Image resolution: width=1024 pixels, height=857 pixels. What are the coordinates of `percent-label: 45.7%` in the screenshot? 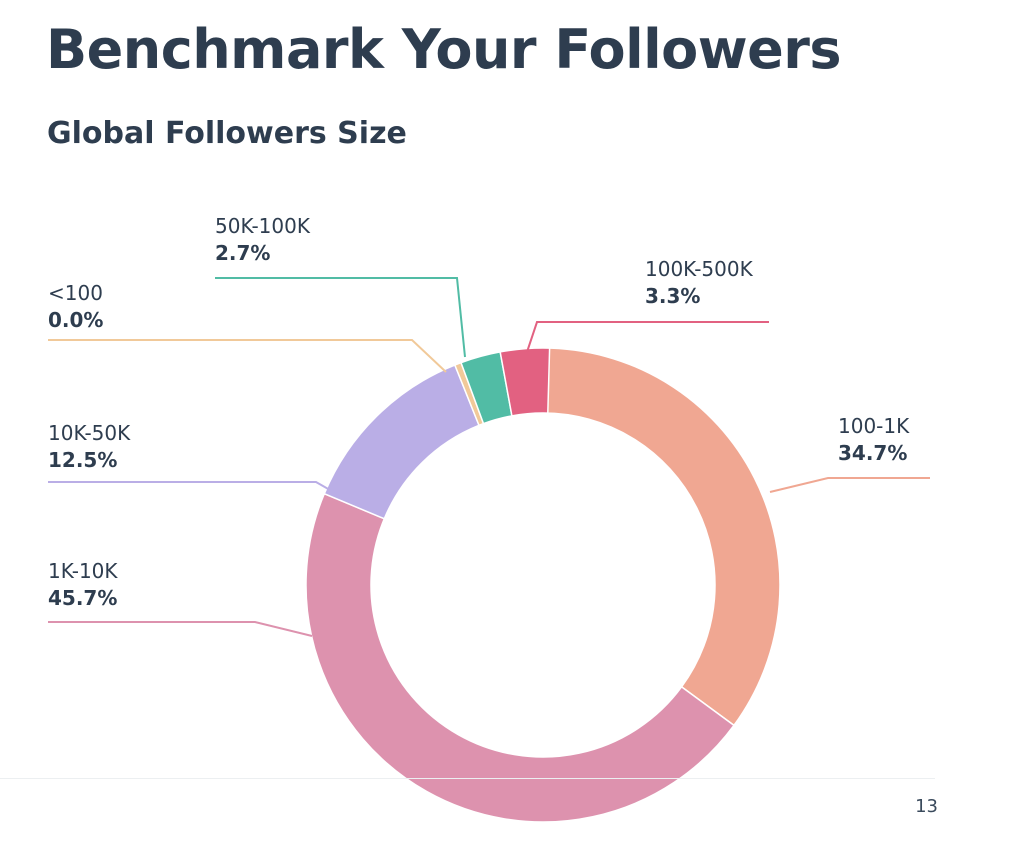 It's located at (82, 598).